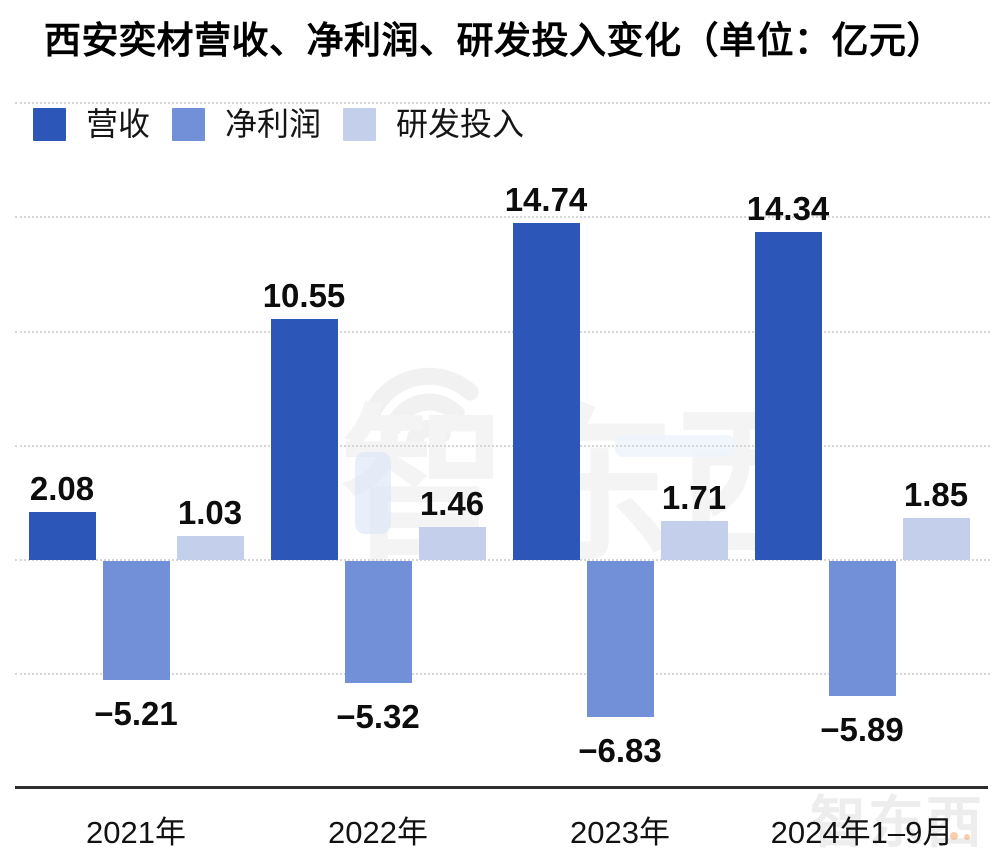 The image size is (1000, 852). I want to click on bar-营收-2024年1–9月, so click(788, 396).